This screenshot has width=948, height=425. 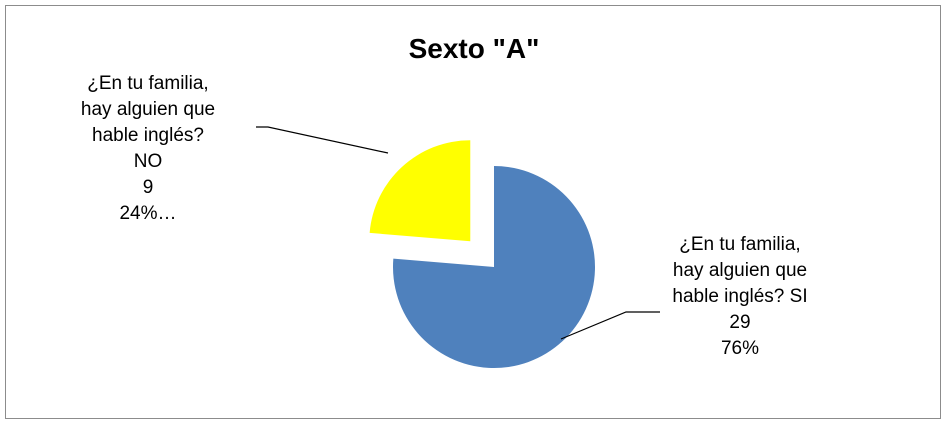 I want to click on slice-label-line: 76%, so click(x=740, y=348).